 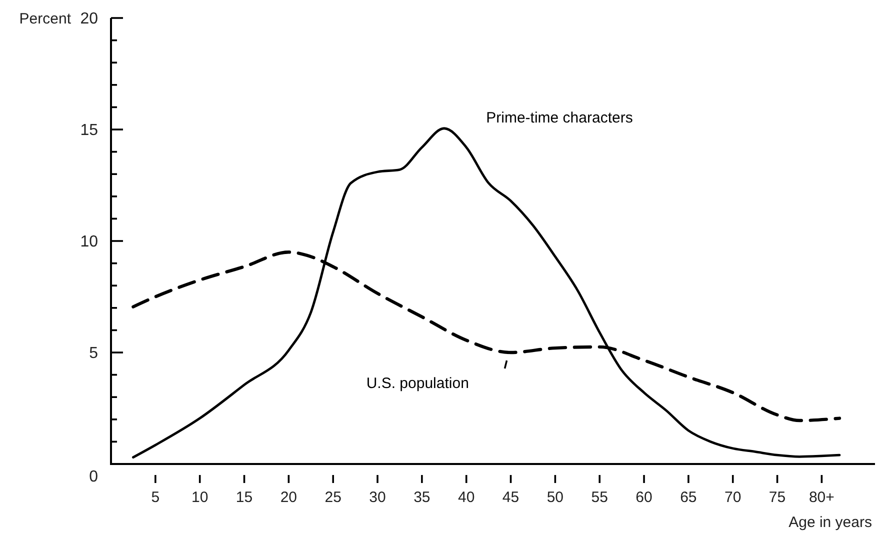 I want to click on x-tick-label: 30, so click(x=377, y=497).